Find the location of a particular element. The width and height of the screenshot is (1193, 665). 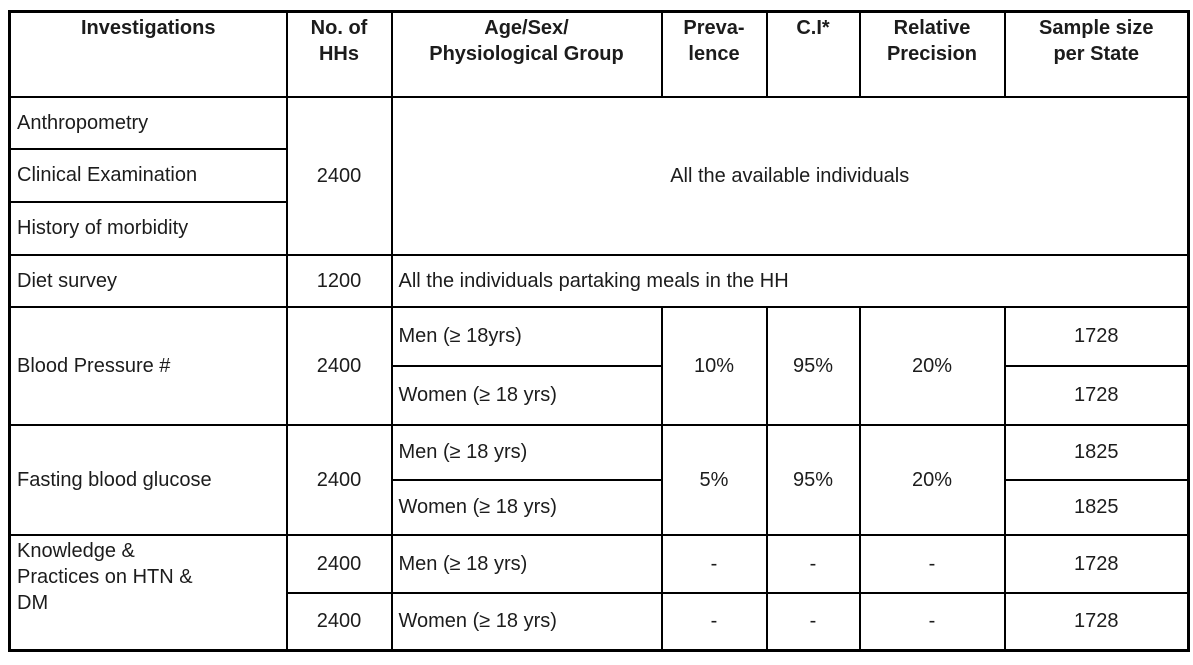

cell-group-fbg-women: Women (≥ 18 yrs) is located at coordinates (526, 507).